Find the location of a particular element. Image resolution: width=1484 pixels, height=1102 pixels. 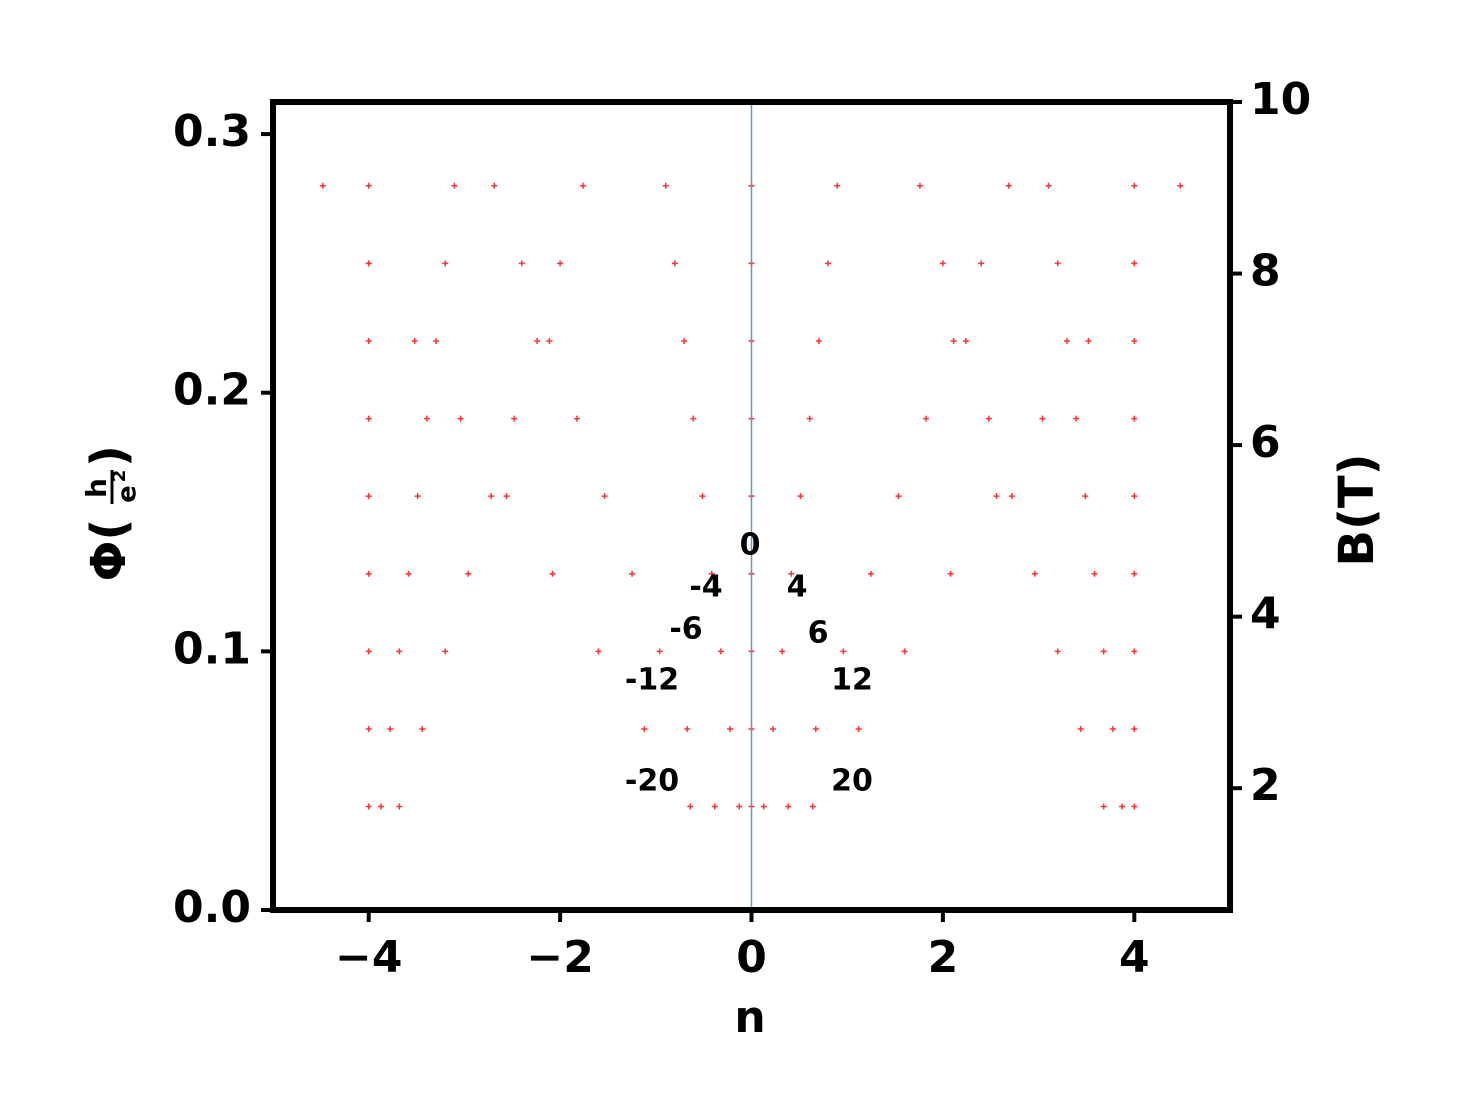

annotation: 6 is located at coordinates (818, 633).